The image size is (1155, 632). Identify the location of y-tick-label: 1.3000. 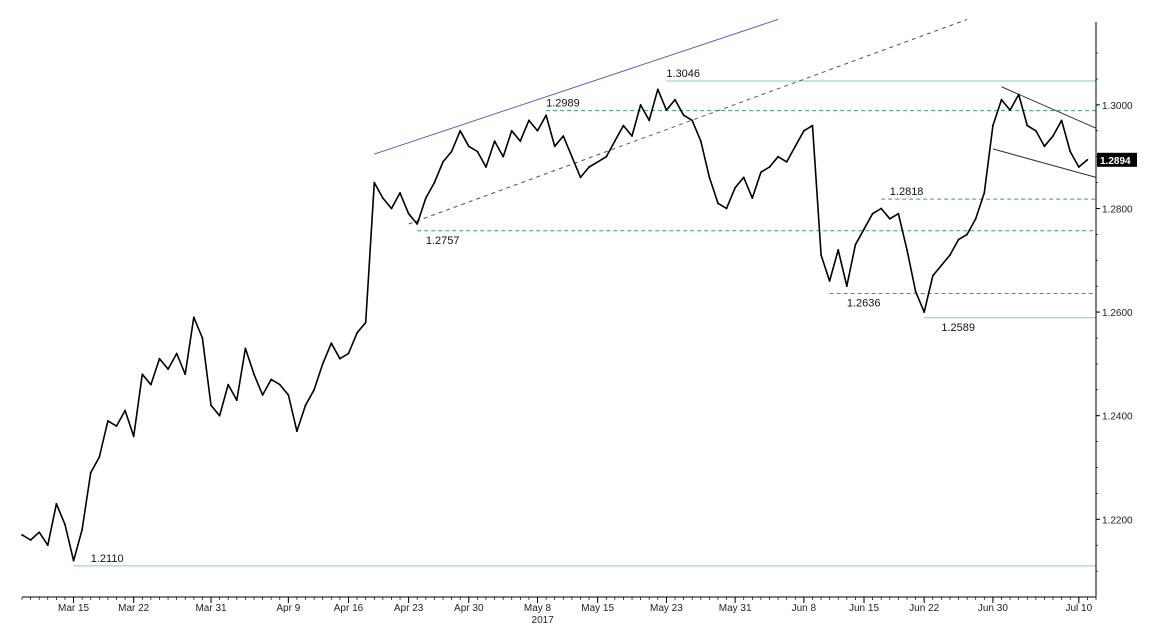
(1117, 106).